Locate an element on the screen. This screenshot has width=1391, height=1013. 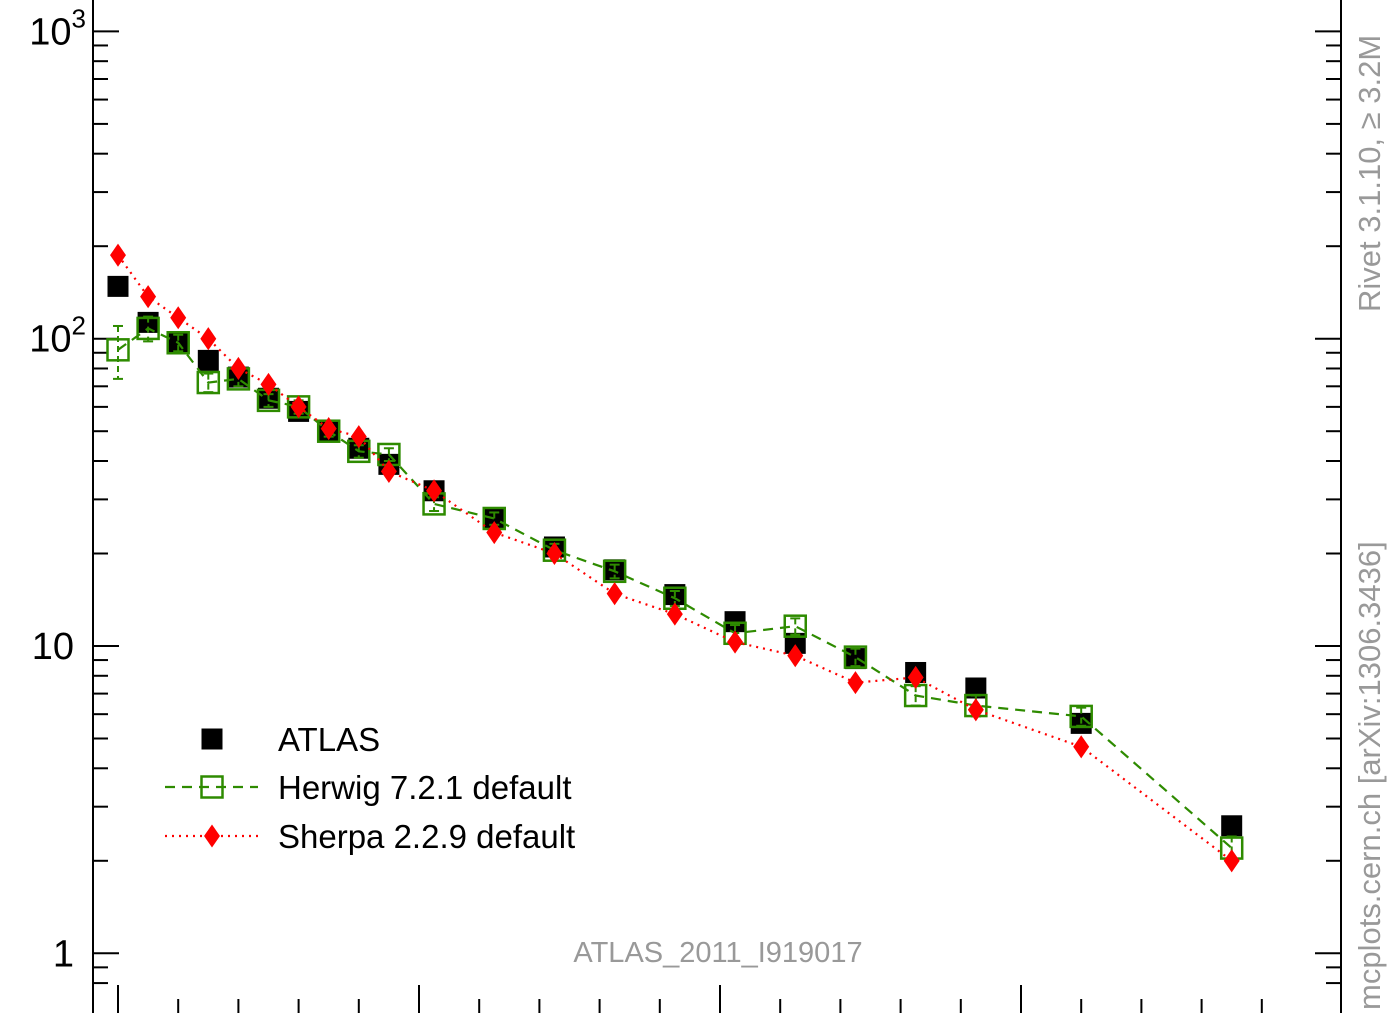
y-tick-label: 10² is located at coordinates (57, 336).